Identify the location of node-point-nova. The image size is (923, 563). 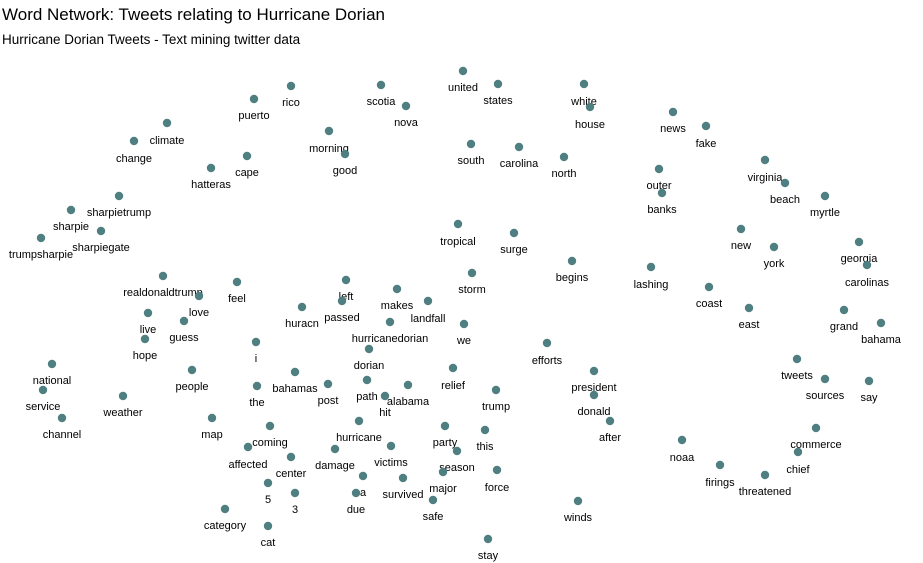
(406, 106).